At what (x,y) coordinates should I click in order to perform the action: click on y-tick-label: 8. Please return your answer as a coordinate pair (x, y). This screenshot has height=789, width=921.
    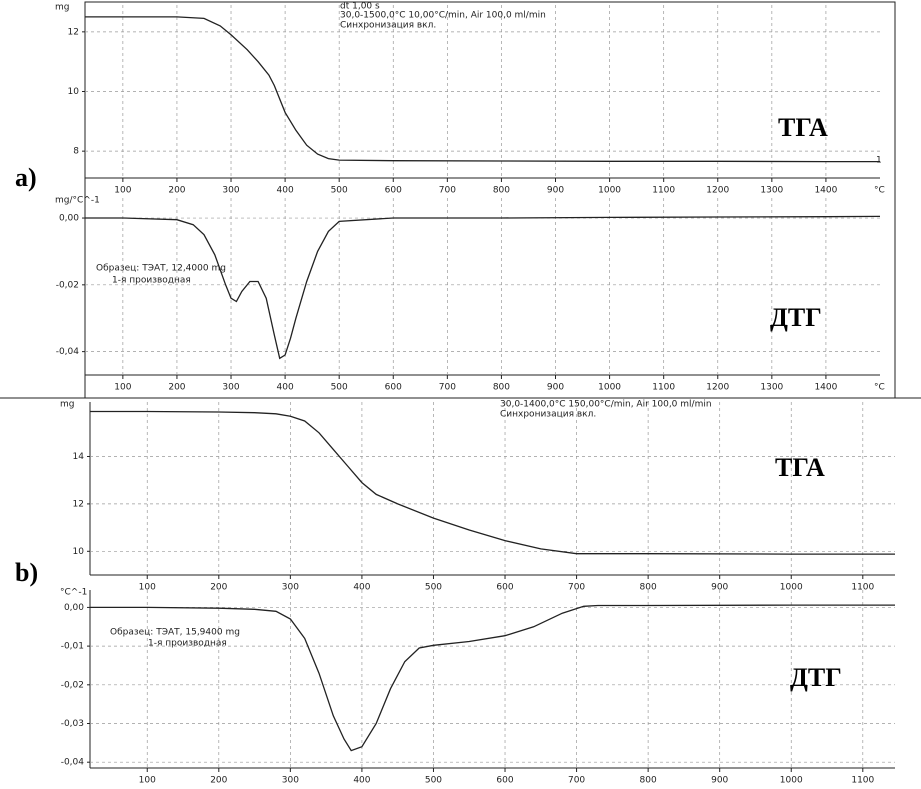
    Looking at the image, I should click on (76, 152).